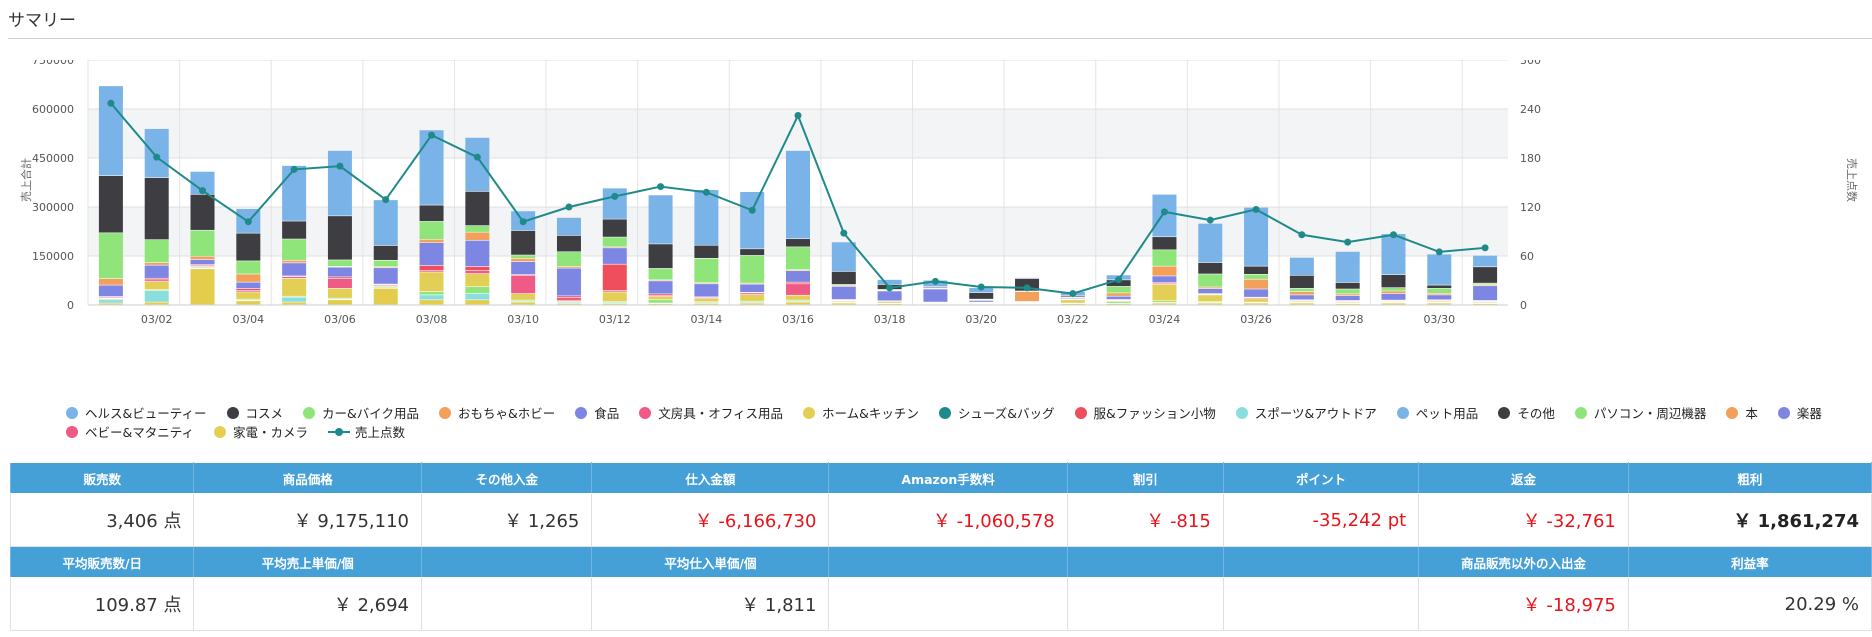 This screenshot has width=1872, height=637. What do you see at coordinates (1523, 604) in the screenshot?
I see `value-non-sales-cashflow: ￥ -18,975` at bounding box center [1523, 604].